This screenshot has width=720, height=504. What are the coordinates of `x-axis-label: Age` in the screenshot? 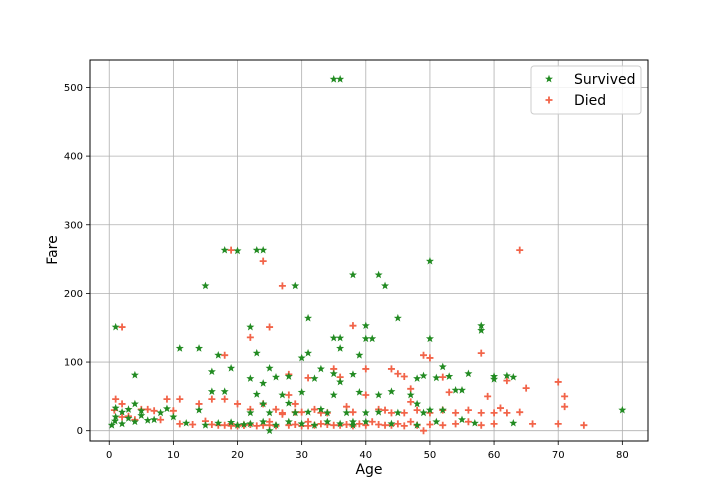 It's located at (368, 470).